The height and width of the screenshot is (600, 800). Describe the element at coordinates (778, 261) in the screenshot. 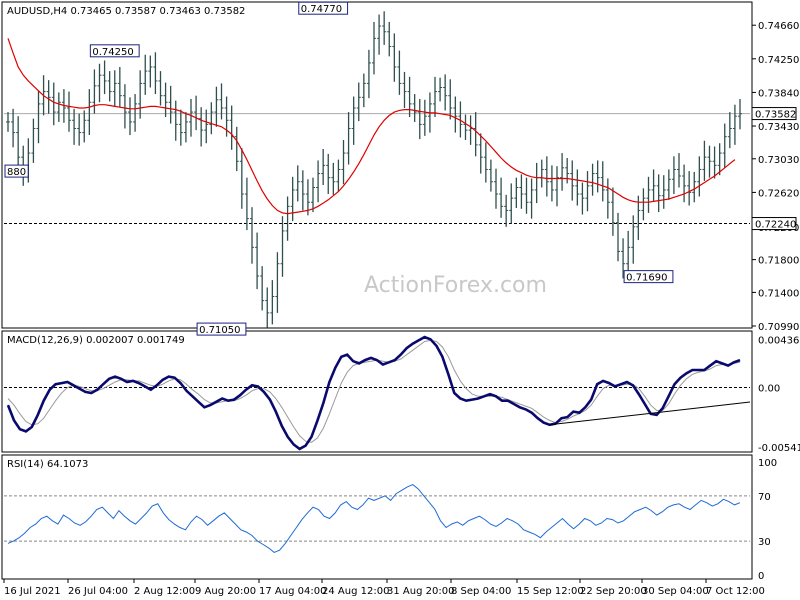

I see `price-y-tick-label: 0.71800` at that location.